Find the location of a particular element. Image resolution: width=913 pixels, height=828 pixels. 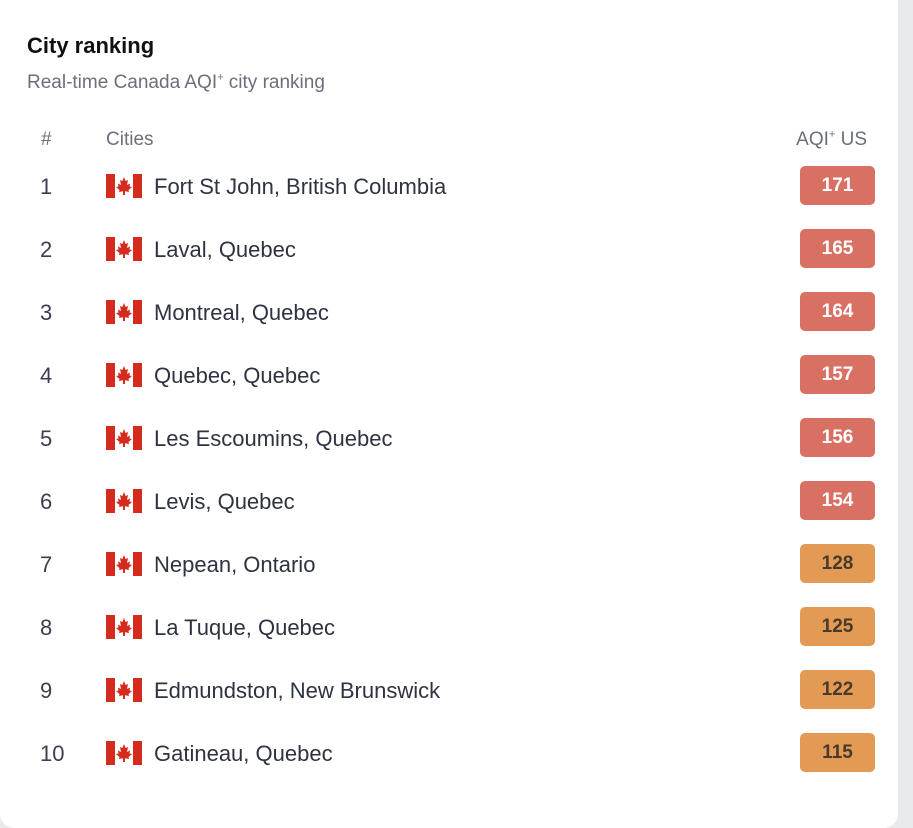

card-subtitle: Real-time Canada AQI+ city ranking is located at coordinates (176, 83).